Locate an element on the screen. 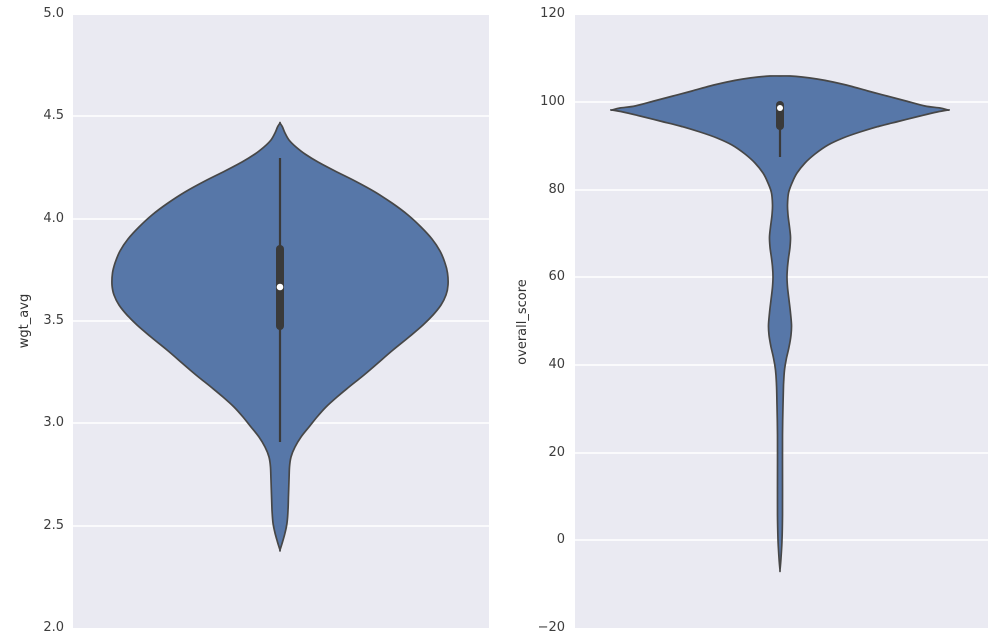 The width and height of the screenshot is (1000, 636). ytick-left-3: 3.5 is located at coordinates (53, 320).